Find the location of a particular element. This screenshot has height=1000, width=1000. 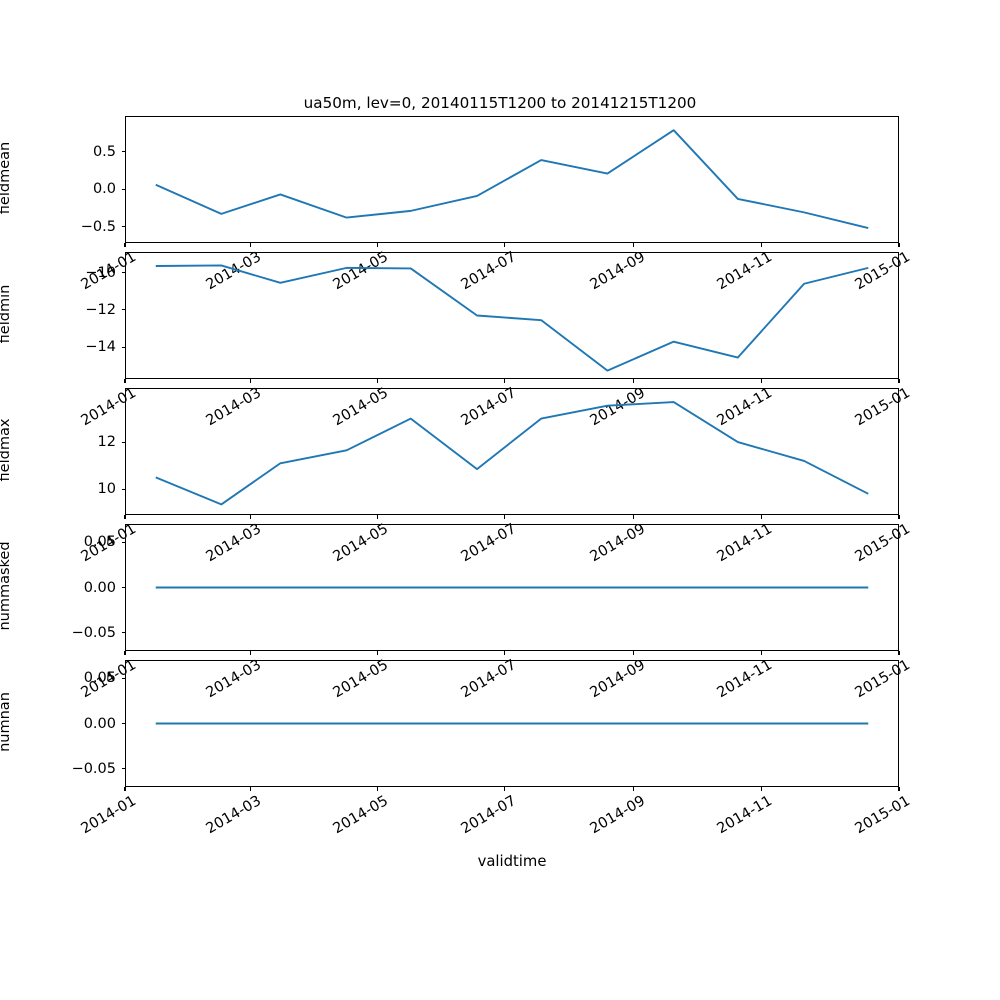

plot-panel-fieldmean is located at coordinates (512, 179).